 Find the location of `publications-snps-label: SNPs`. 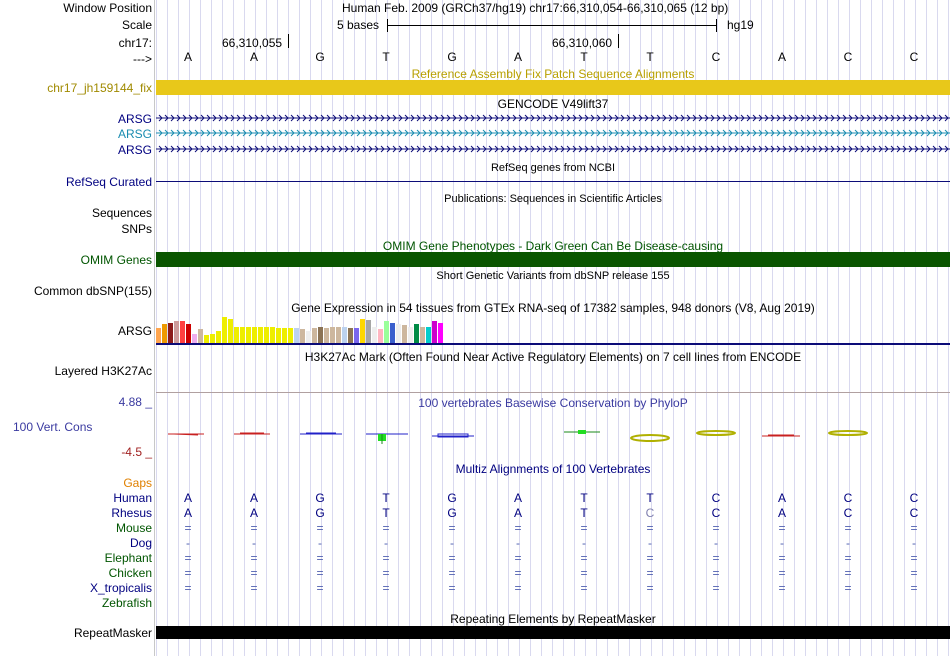

publications-snps-label: SNPs is located at coordinates (136, 229).